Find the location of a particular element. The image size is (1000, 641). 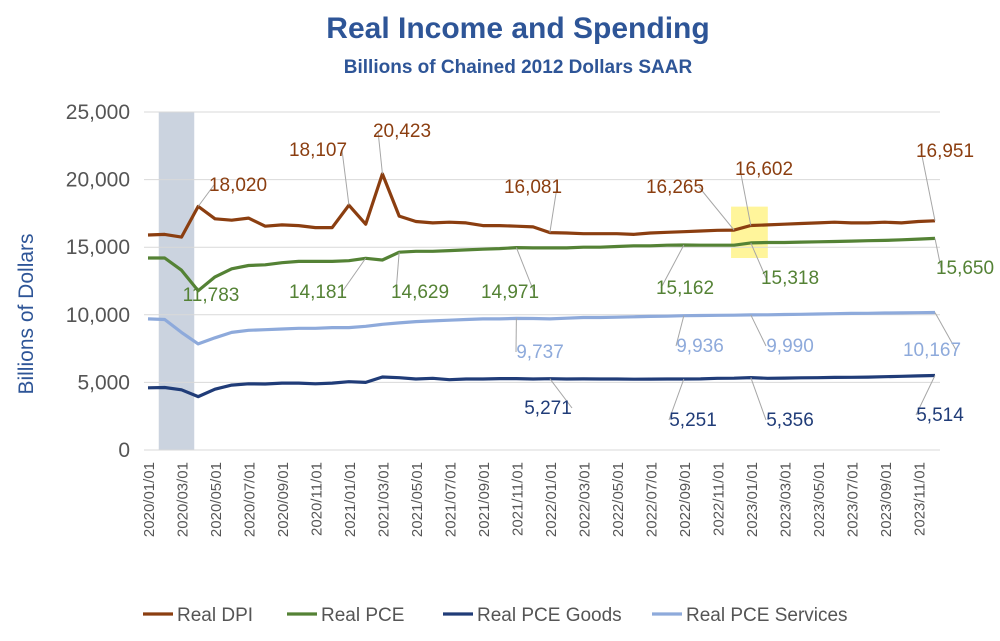

legend-item-services: Real PCE Services is located at coordinates (750, 615).